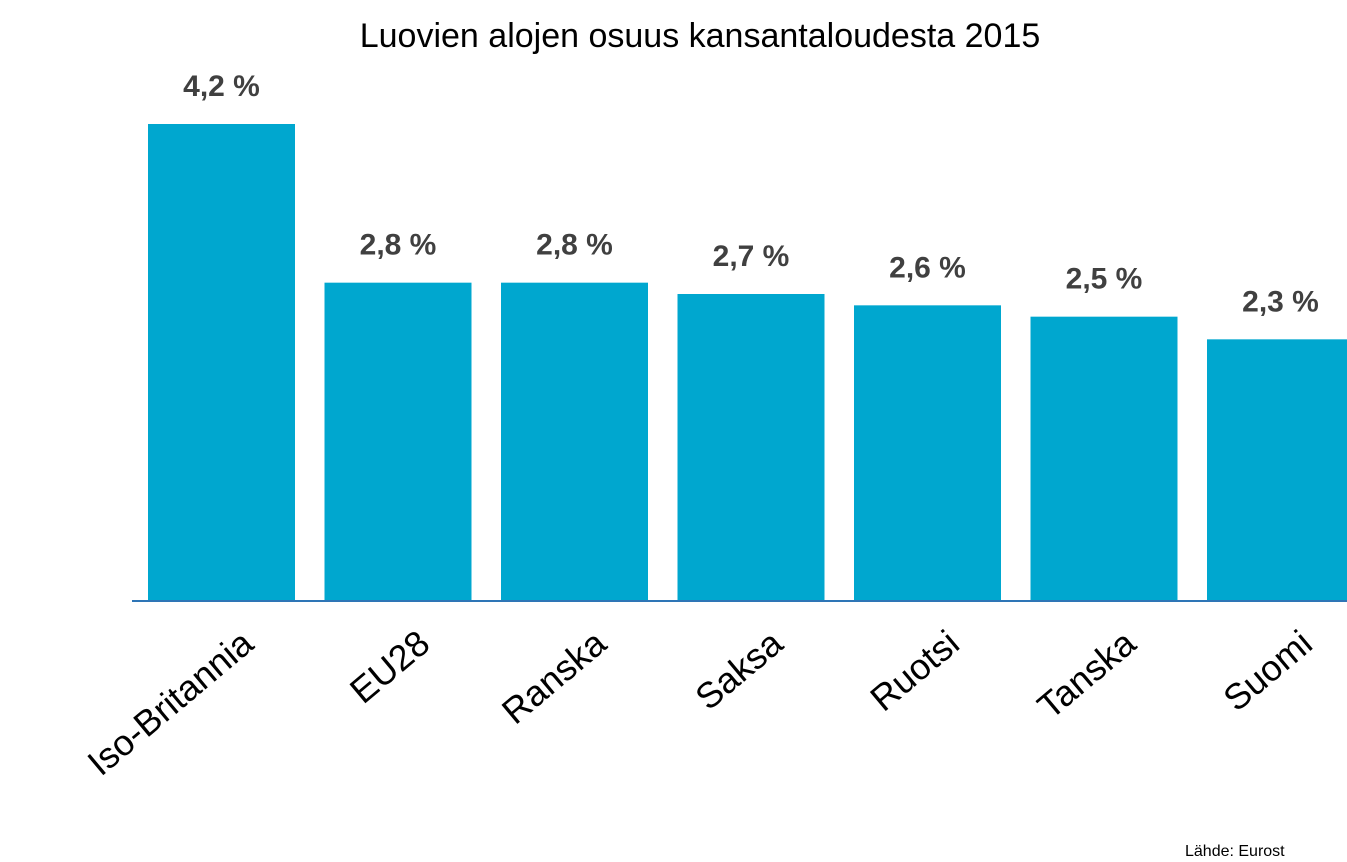 The height and width of the screenshot is (862, 1347). I want to click on x-tick-label: Saksa, so click(739, 669).